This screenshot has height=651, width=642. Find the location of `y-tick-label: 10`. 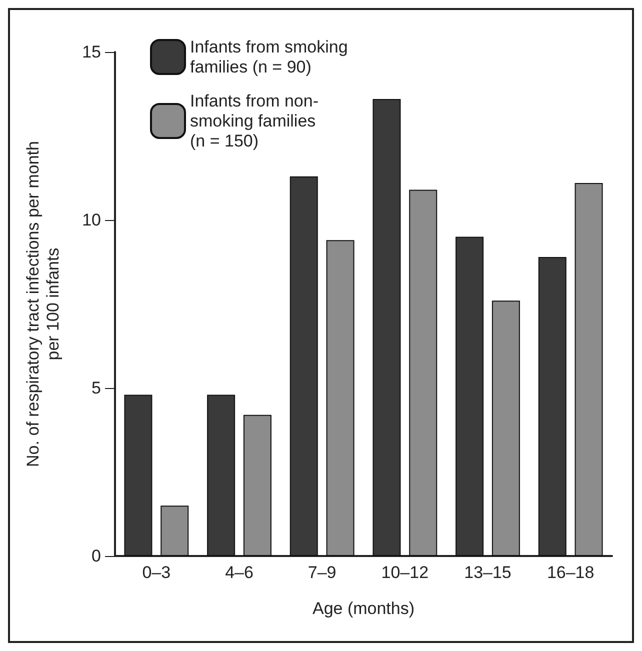

y-tick-label: 10 is located at coordinates (91, 220).